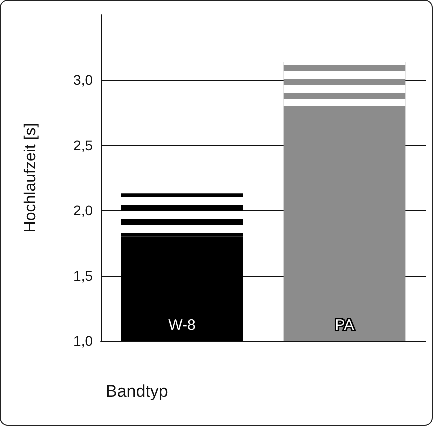 The image size is (433, 426). What do you see at coordinates (84, 341) in the screenshot?
I see `y-tick-label: 1,0` at bounding box center [84, 341].